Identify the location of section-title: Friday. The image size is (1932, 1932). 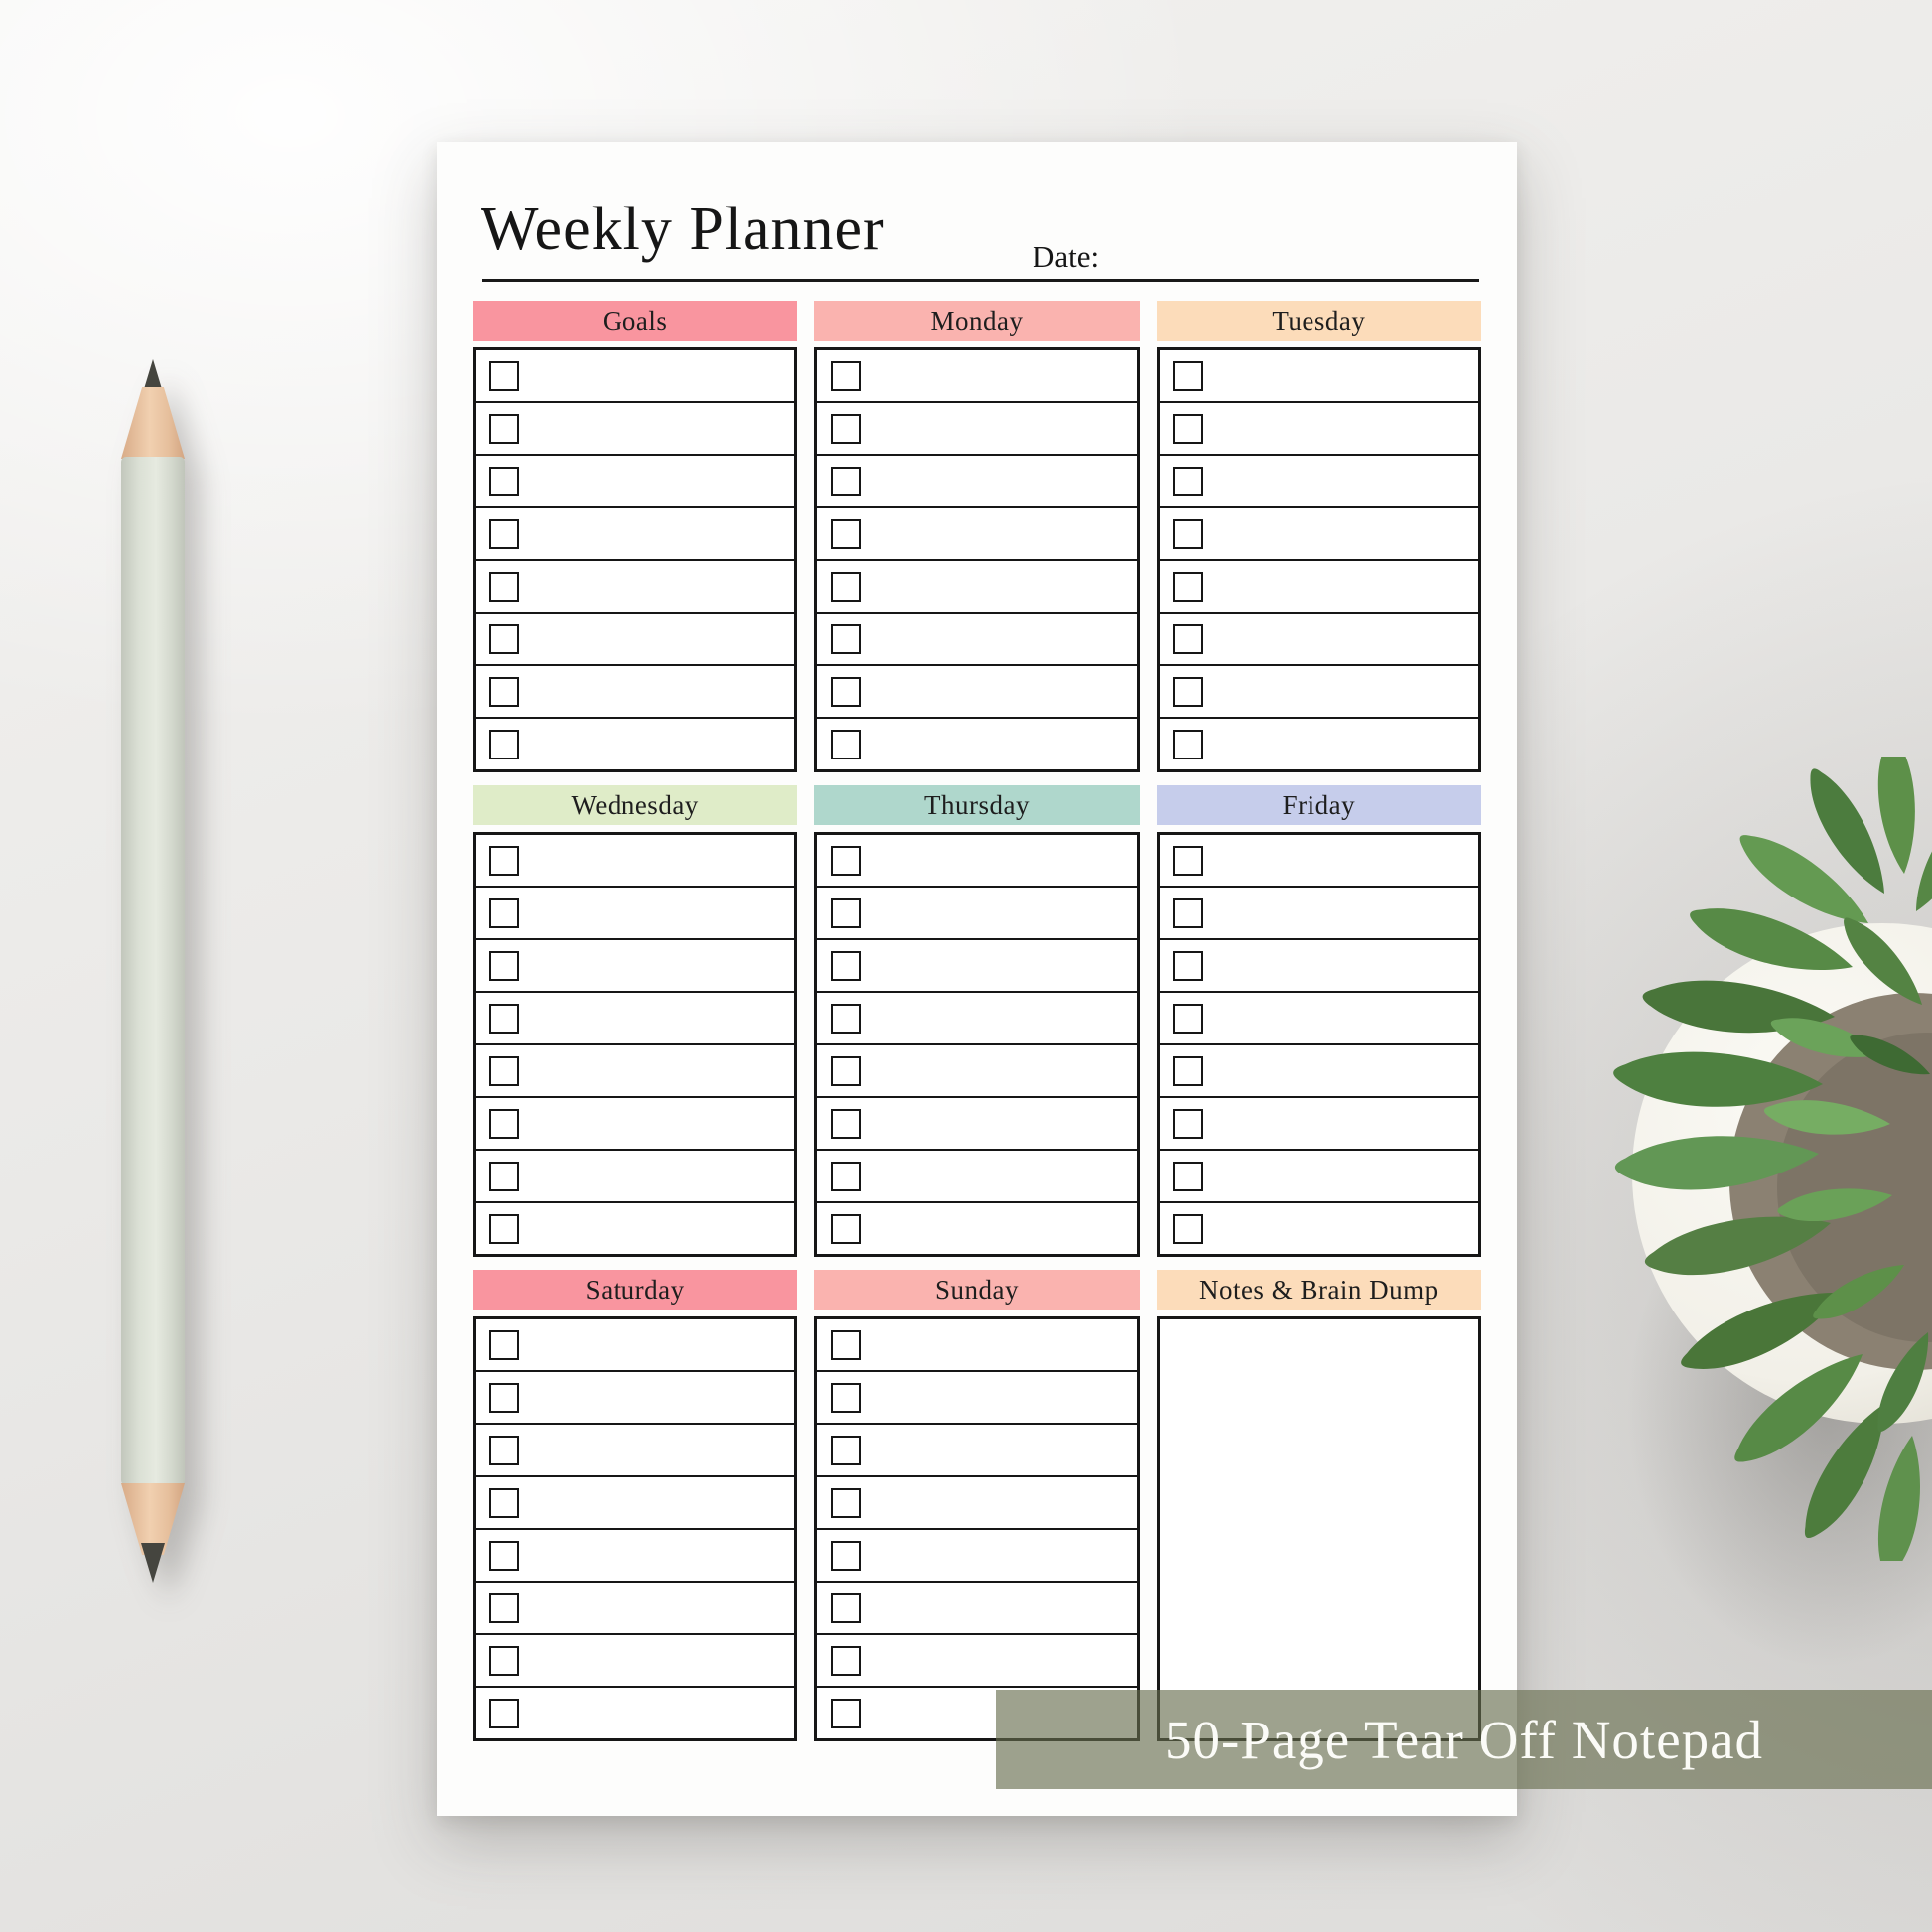
(1319, 805).